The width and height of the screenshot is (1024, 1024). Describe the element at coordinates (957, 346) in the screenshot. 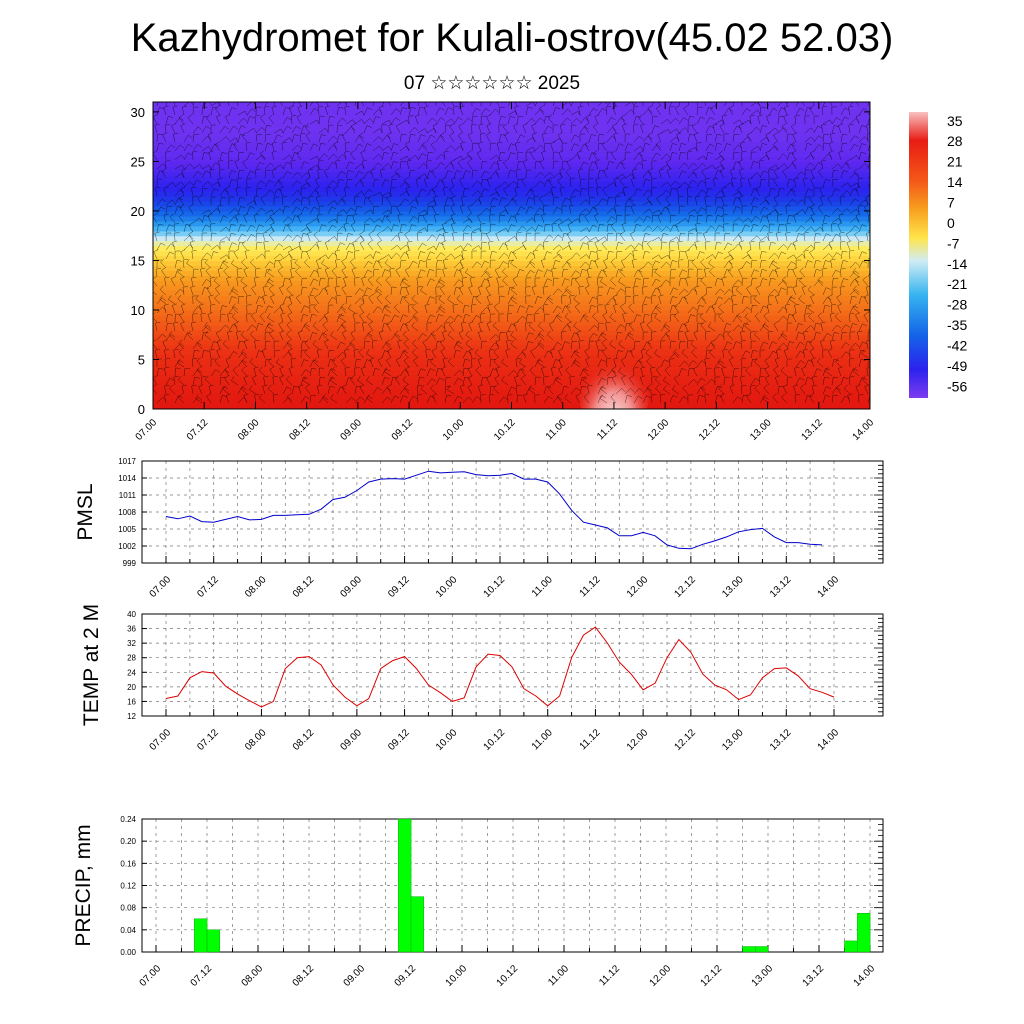

I see `colorbar-label: -42` at that location.